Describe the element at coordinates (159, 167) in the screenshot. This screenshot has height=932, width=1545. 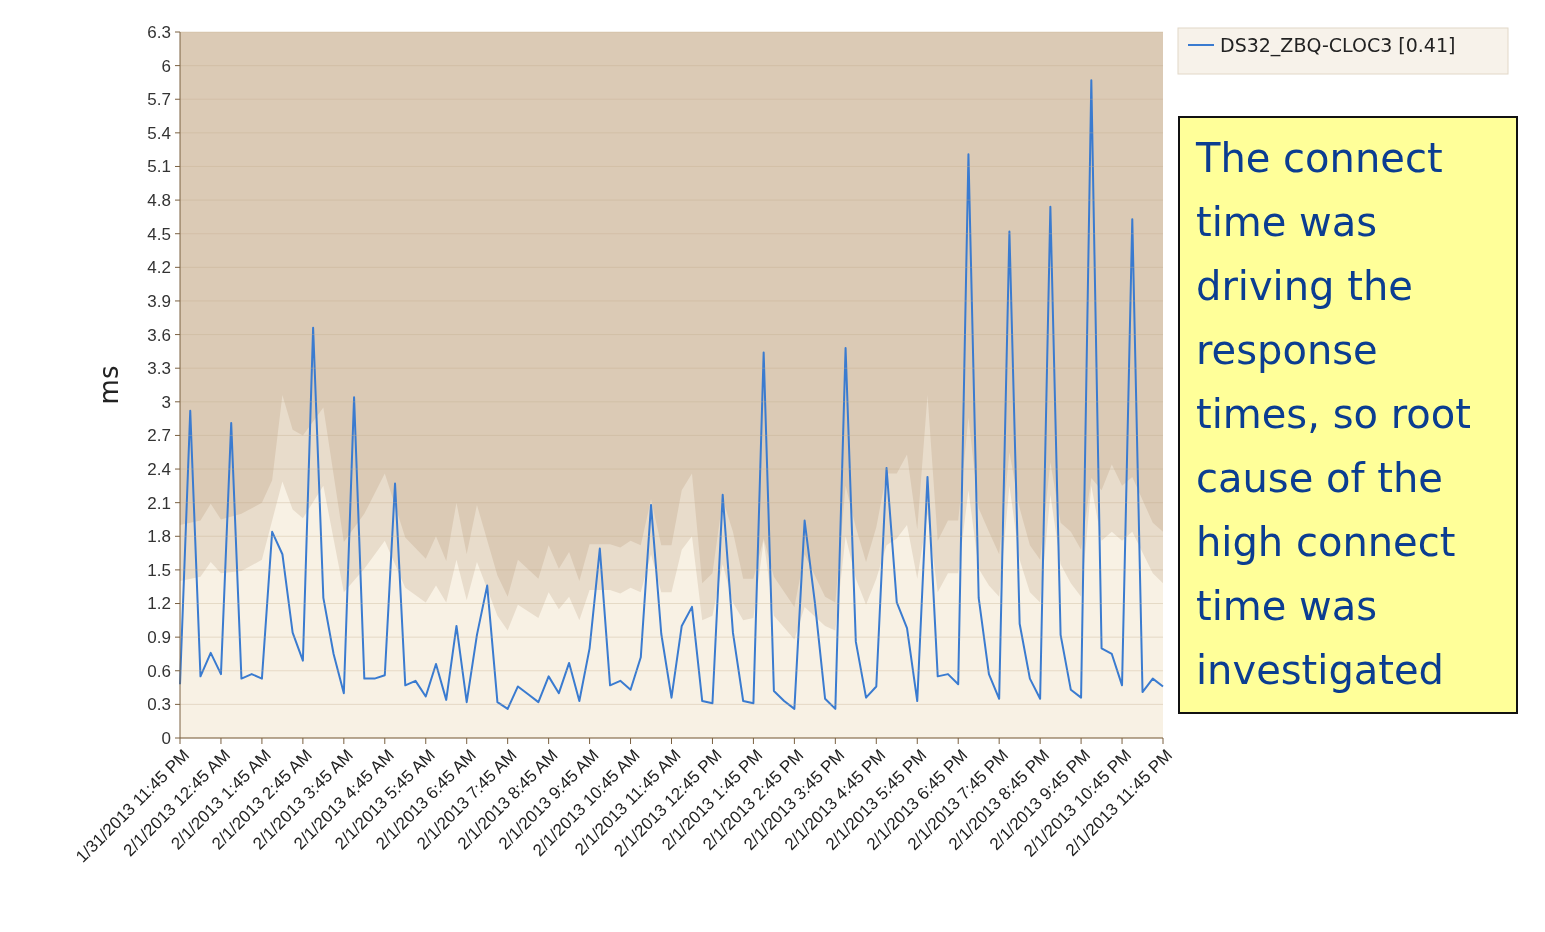
I see `y-tick-label: 5.1` at that location.